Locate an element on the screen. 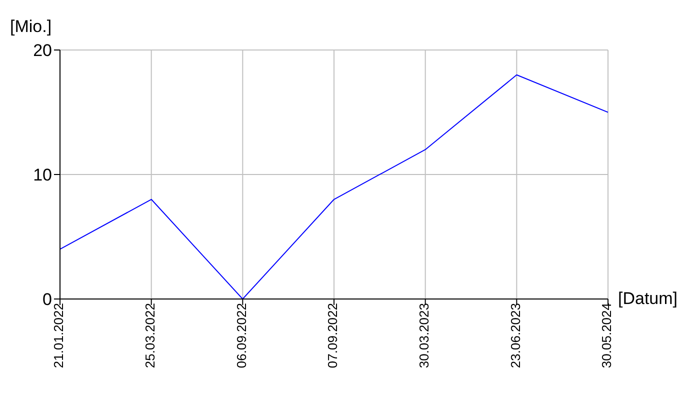 This screenshot has height=400, width=700. y-tick-label: 0 is located at coordinates (47, 300).